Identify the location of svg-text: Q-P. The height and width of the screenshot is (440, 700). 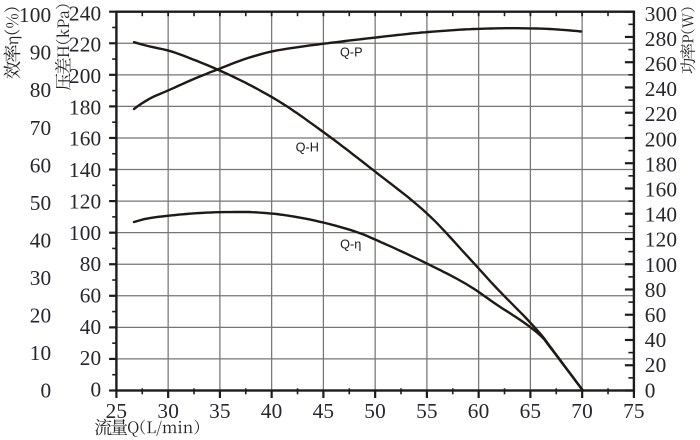
(351, 52).